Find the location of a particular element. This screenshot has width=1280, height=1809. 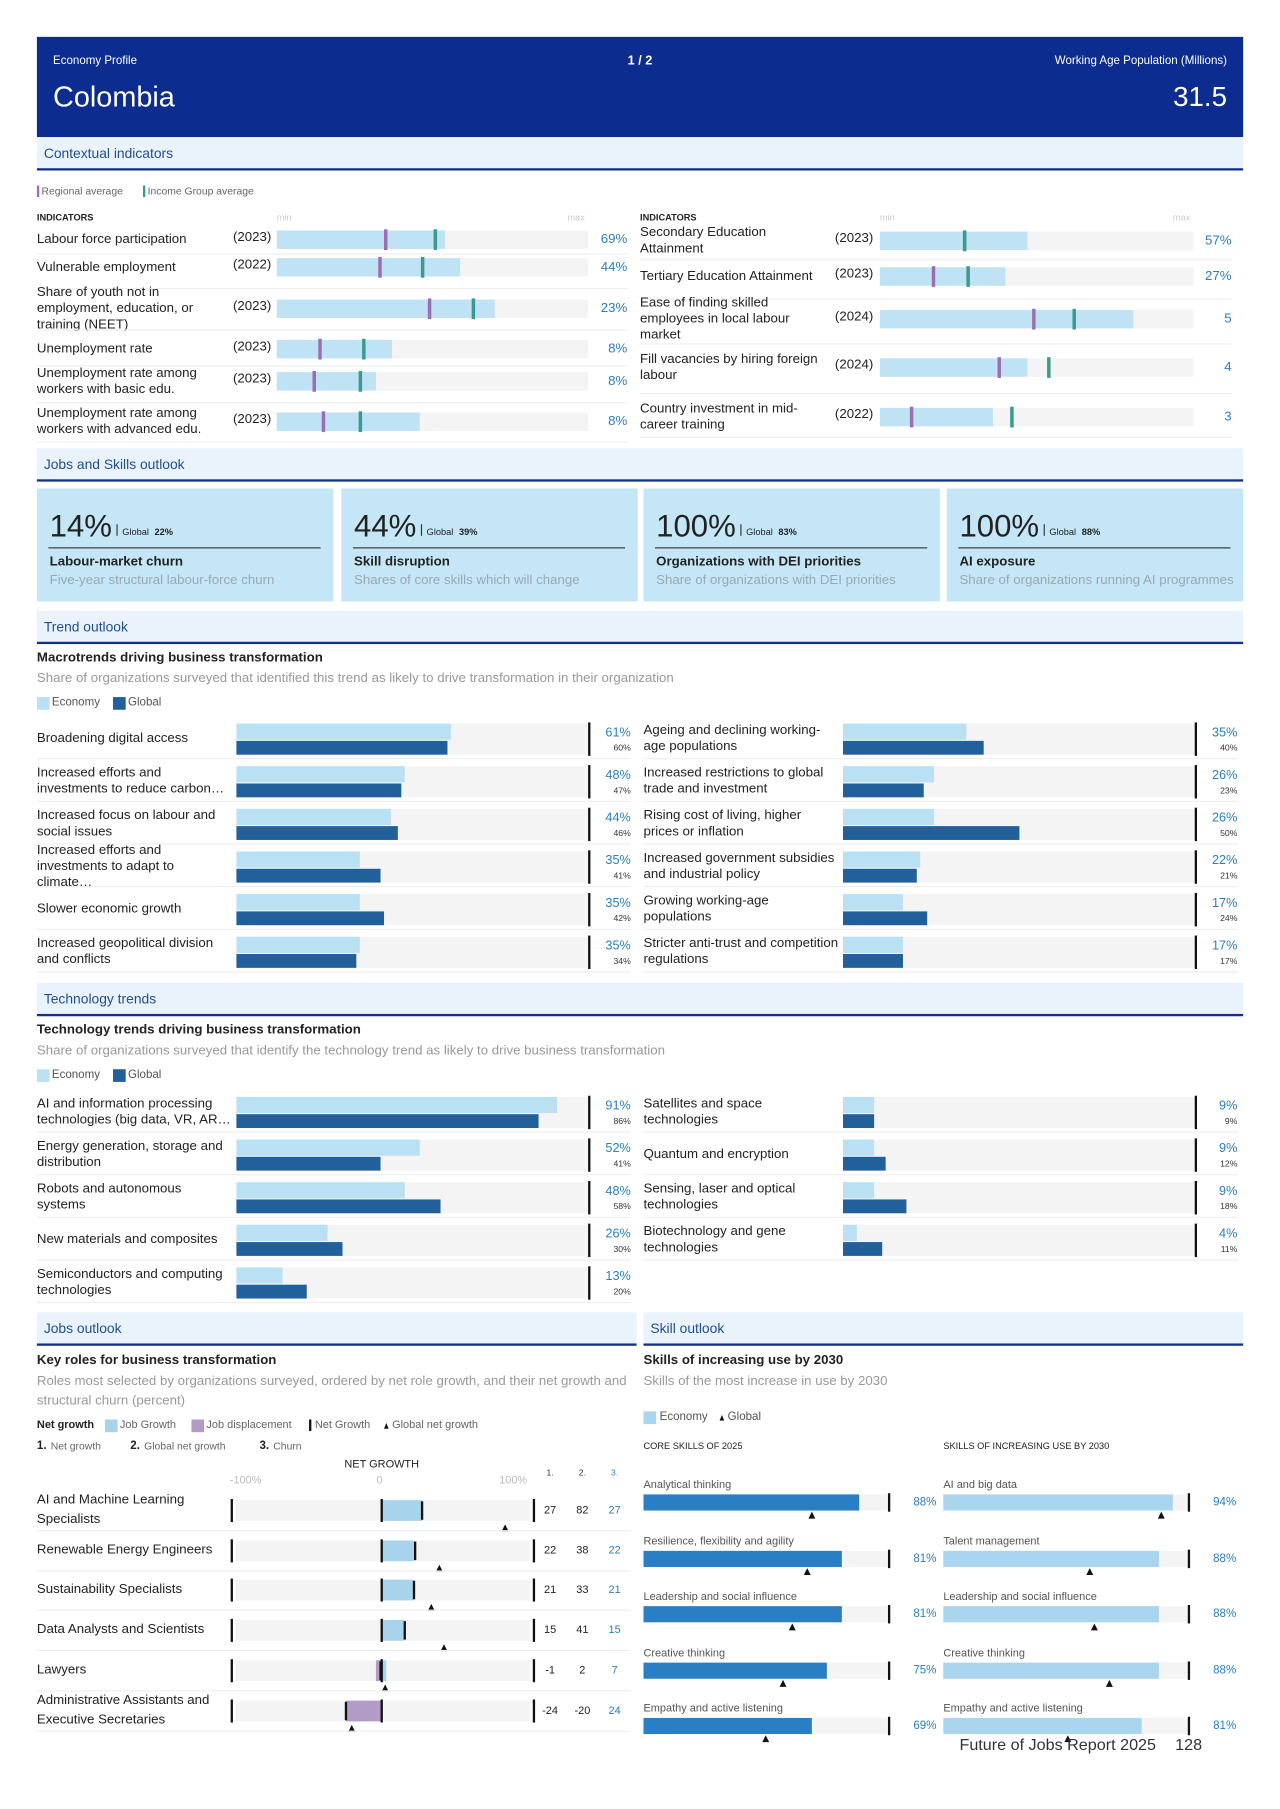

axis-title: NET GROWTH is located at coordinates (382, 1464).